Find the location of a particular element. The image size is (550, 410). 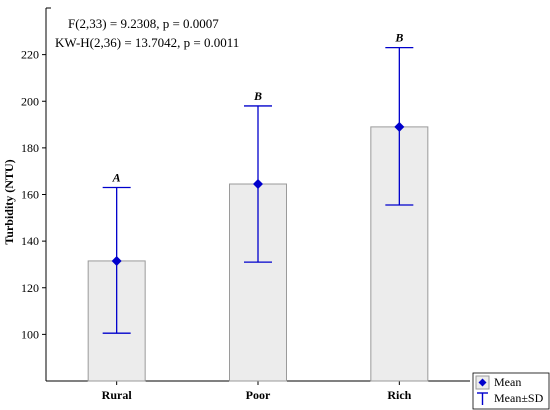

legend-sd-label: Mean±SD is located at coordinates (519, 398).